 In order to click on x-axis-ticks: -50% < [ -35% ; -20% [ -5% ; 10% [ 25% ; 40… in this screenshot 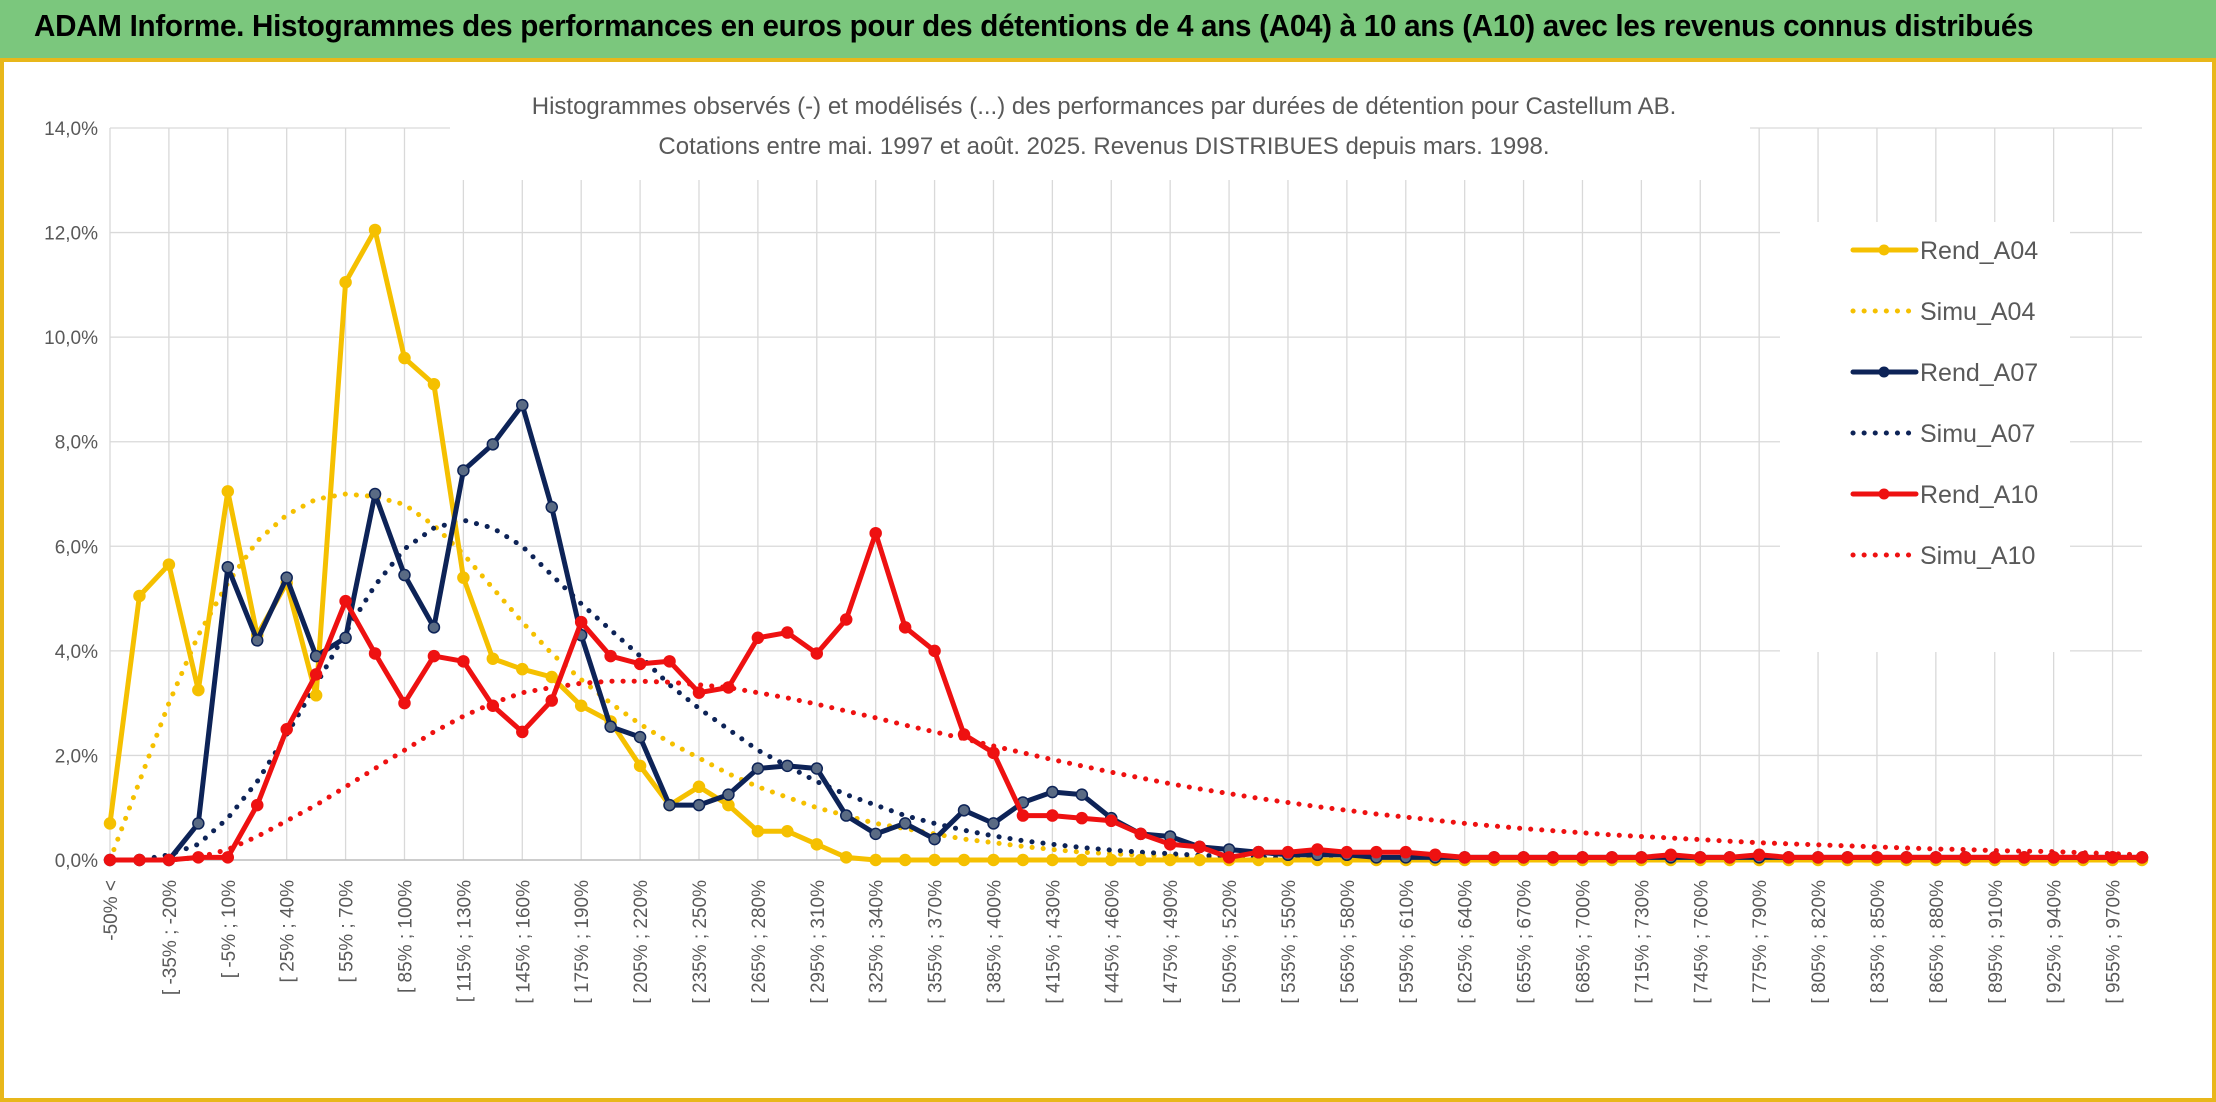, I will do `click(1113, 942)`.